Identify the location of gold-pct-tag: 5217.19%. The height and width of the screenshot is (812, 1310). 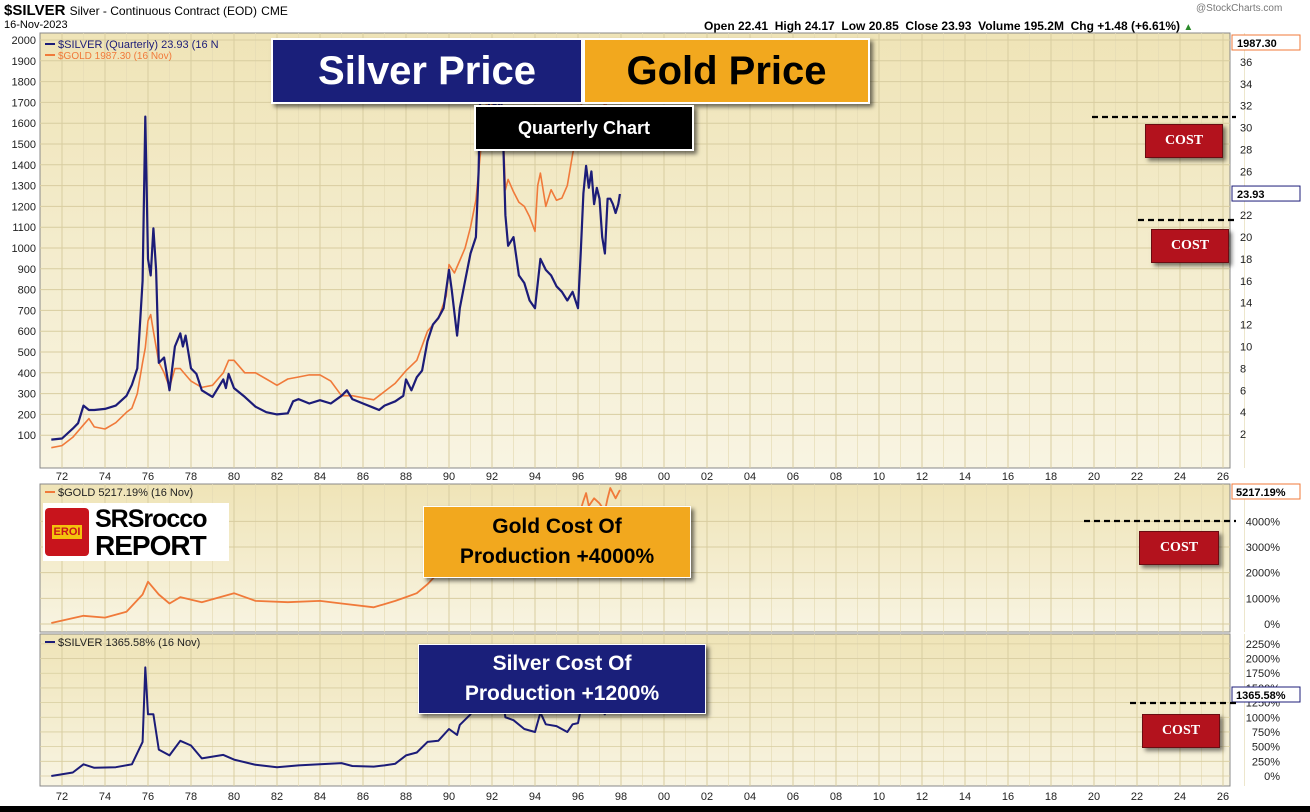
(1261, 493).